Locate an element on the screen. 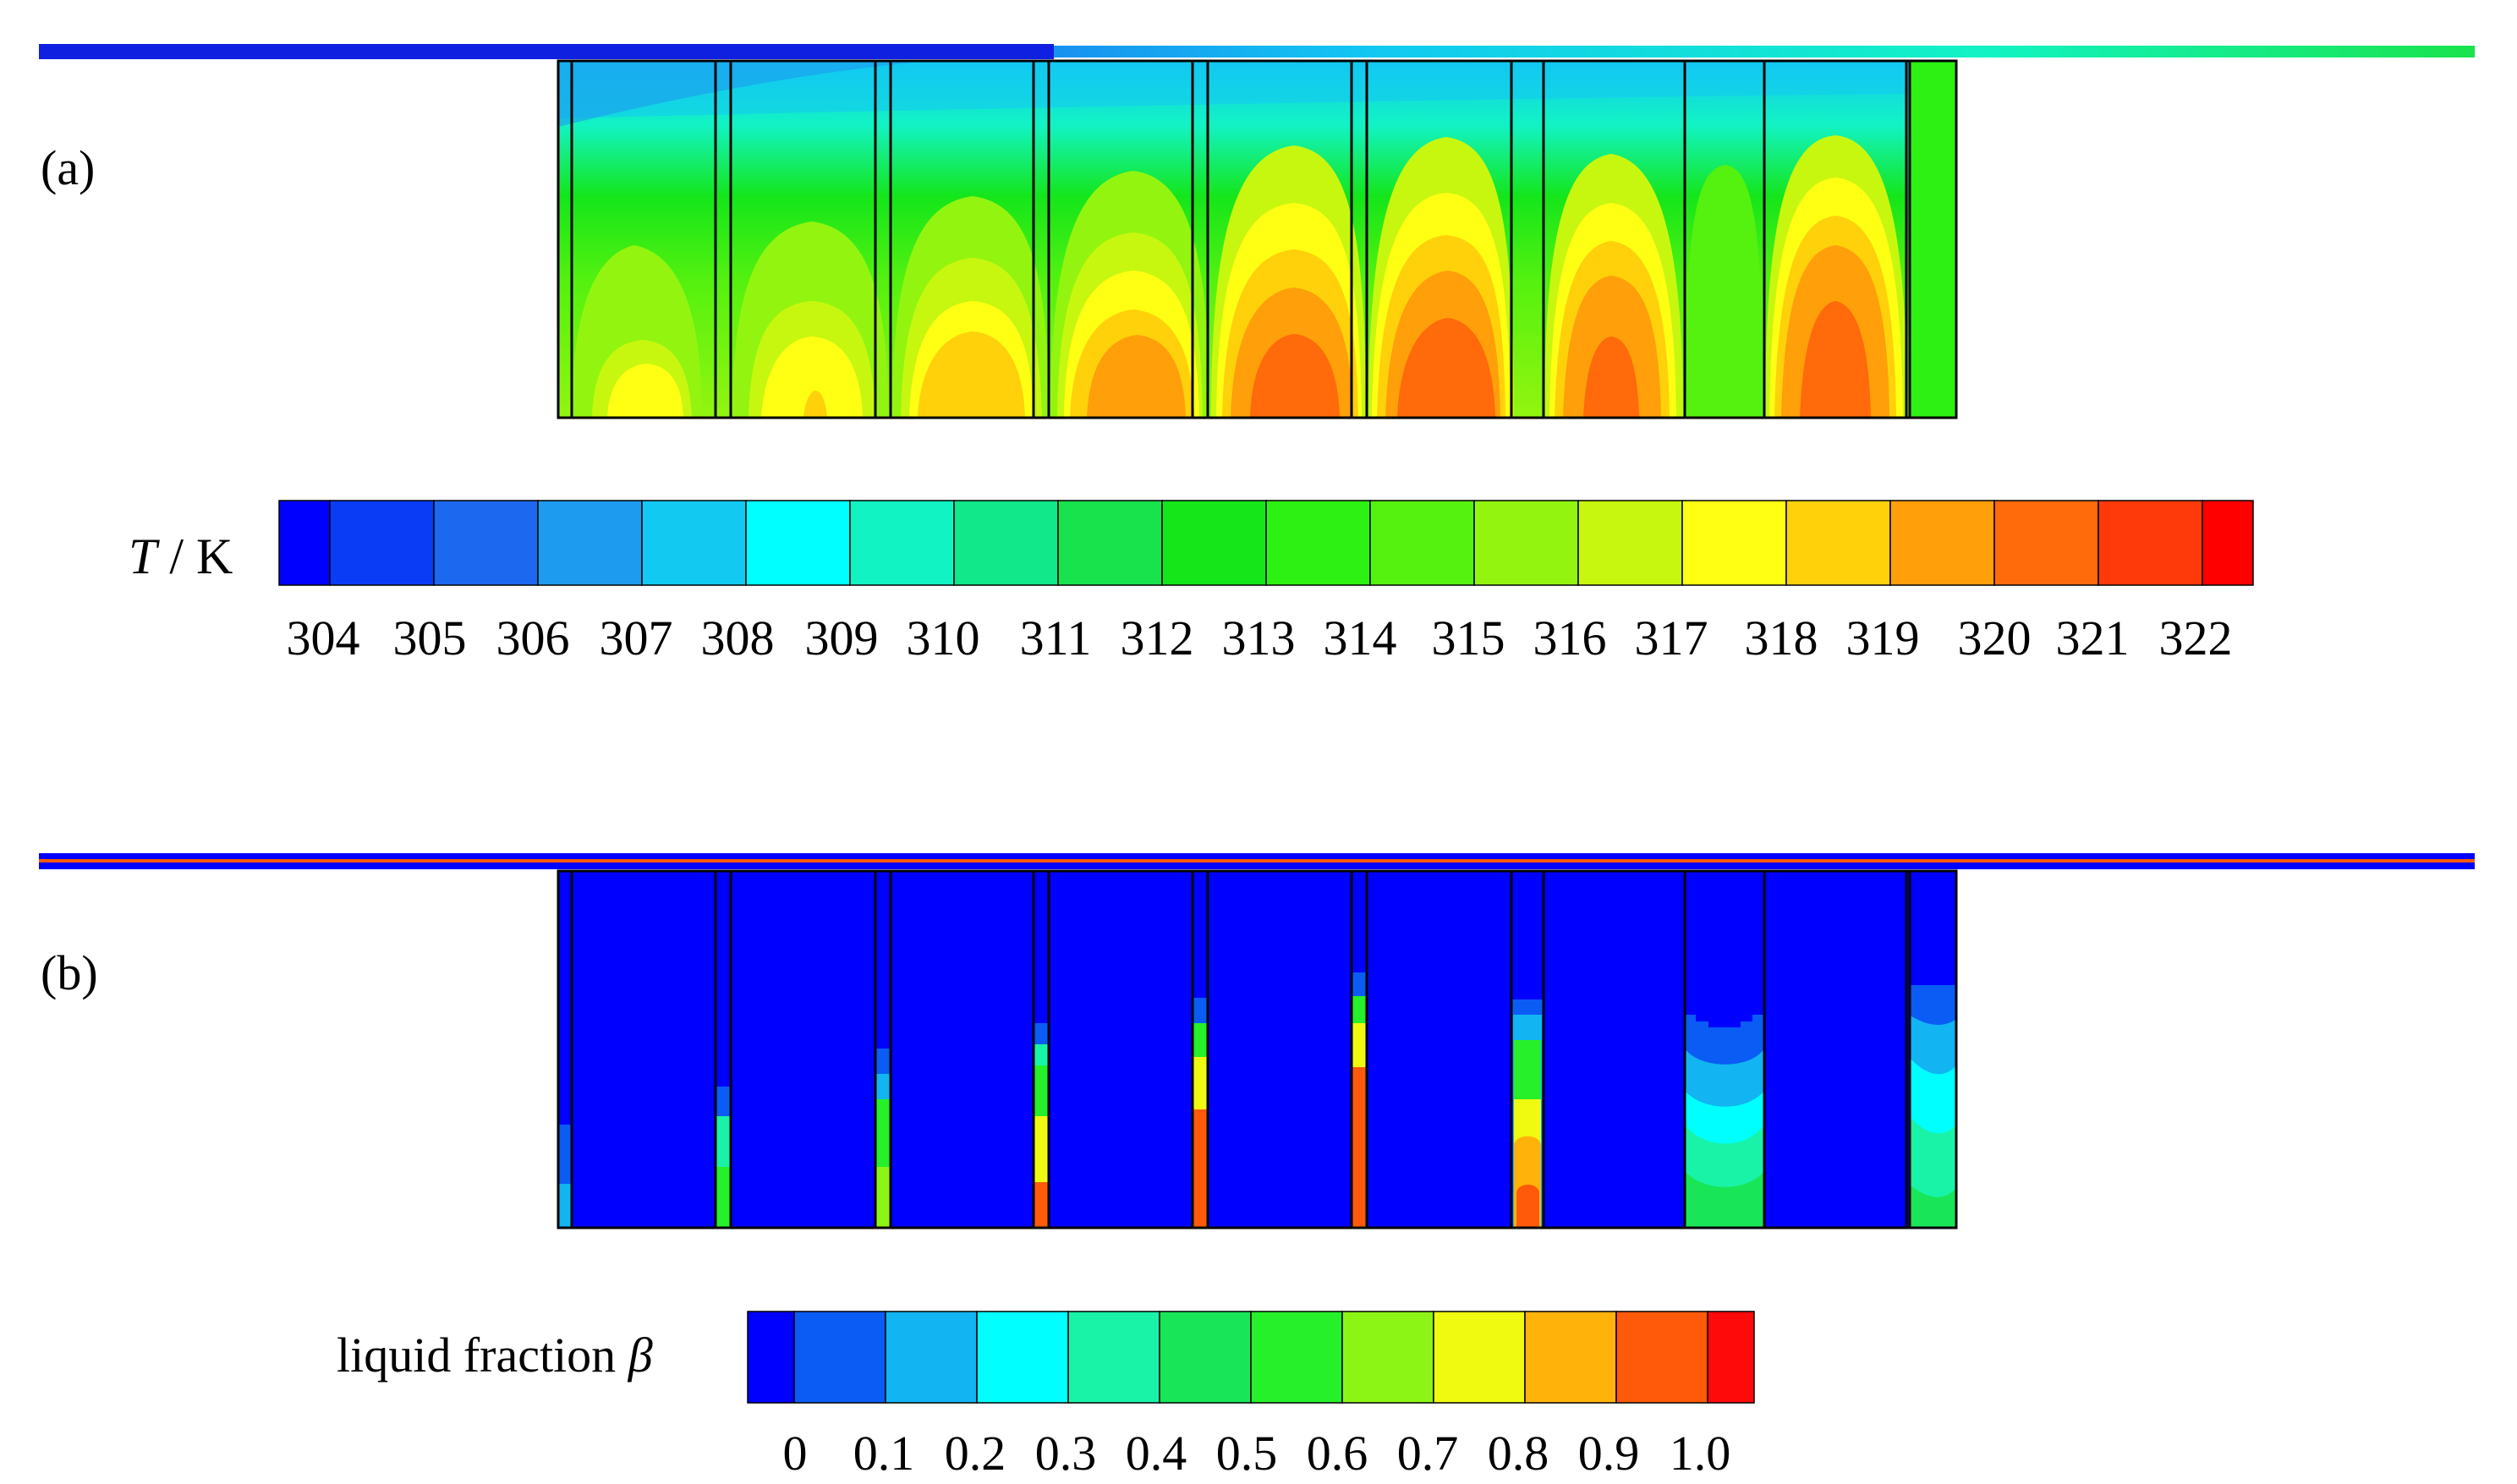 This screenshot has width=2517, height=1484. liquid-fraction-legend-title: liquid fraction β is located at coordinates (495, 1355).